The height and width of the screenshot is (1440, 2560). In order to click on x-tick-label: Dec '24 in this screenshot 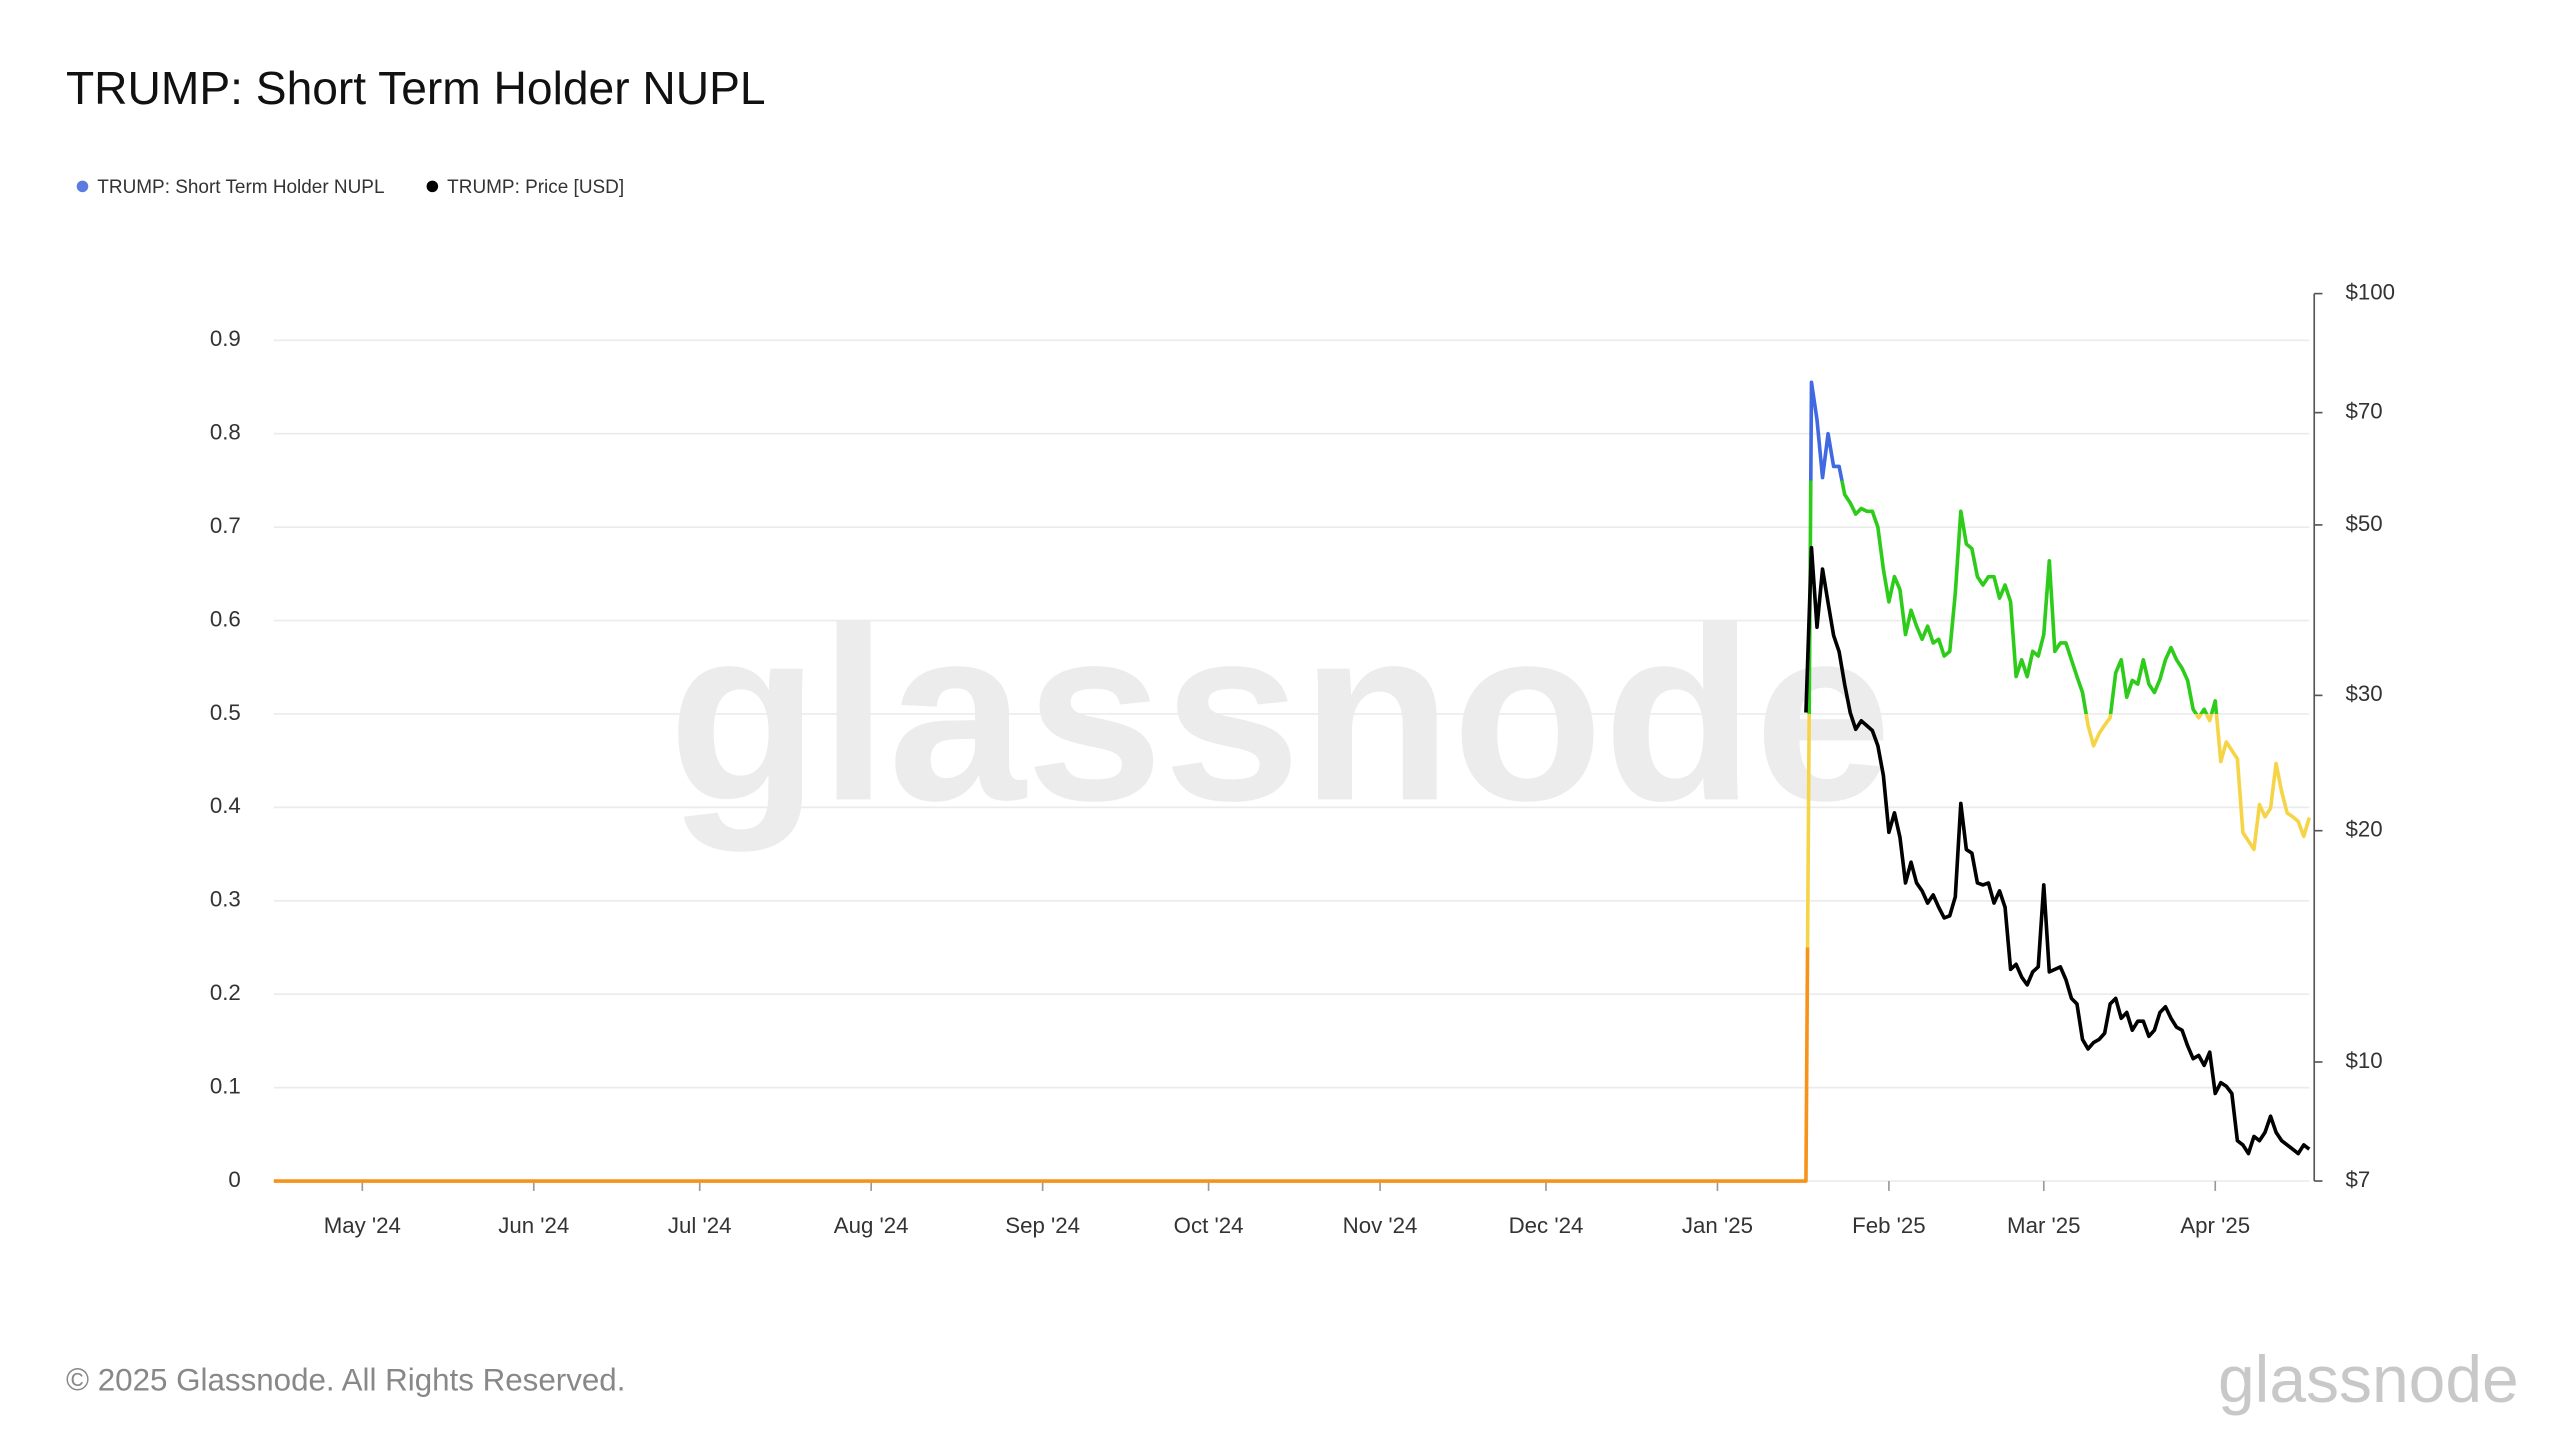, I will do `click(1546, 1225)`.